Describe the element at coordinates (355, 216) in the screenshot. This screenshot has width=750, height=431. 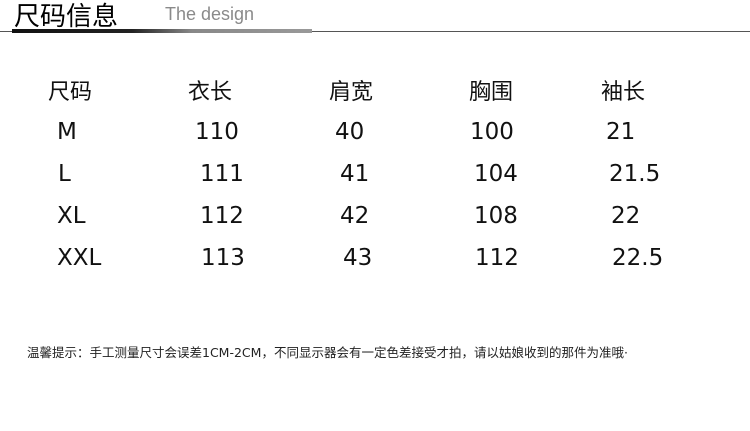
I see `table-cell: 42` at that location.